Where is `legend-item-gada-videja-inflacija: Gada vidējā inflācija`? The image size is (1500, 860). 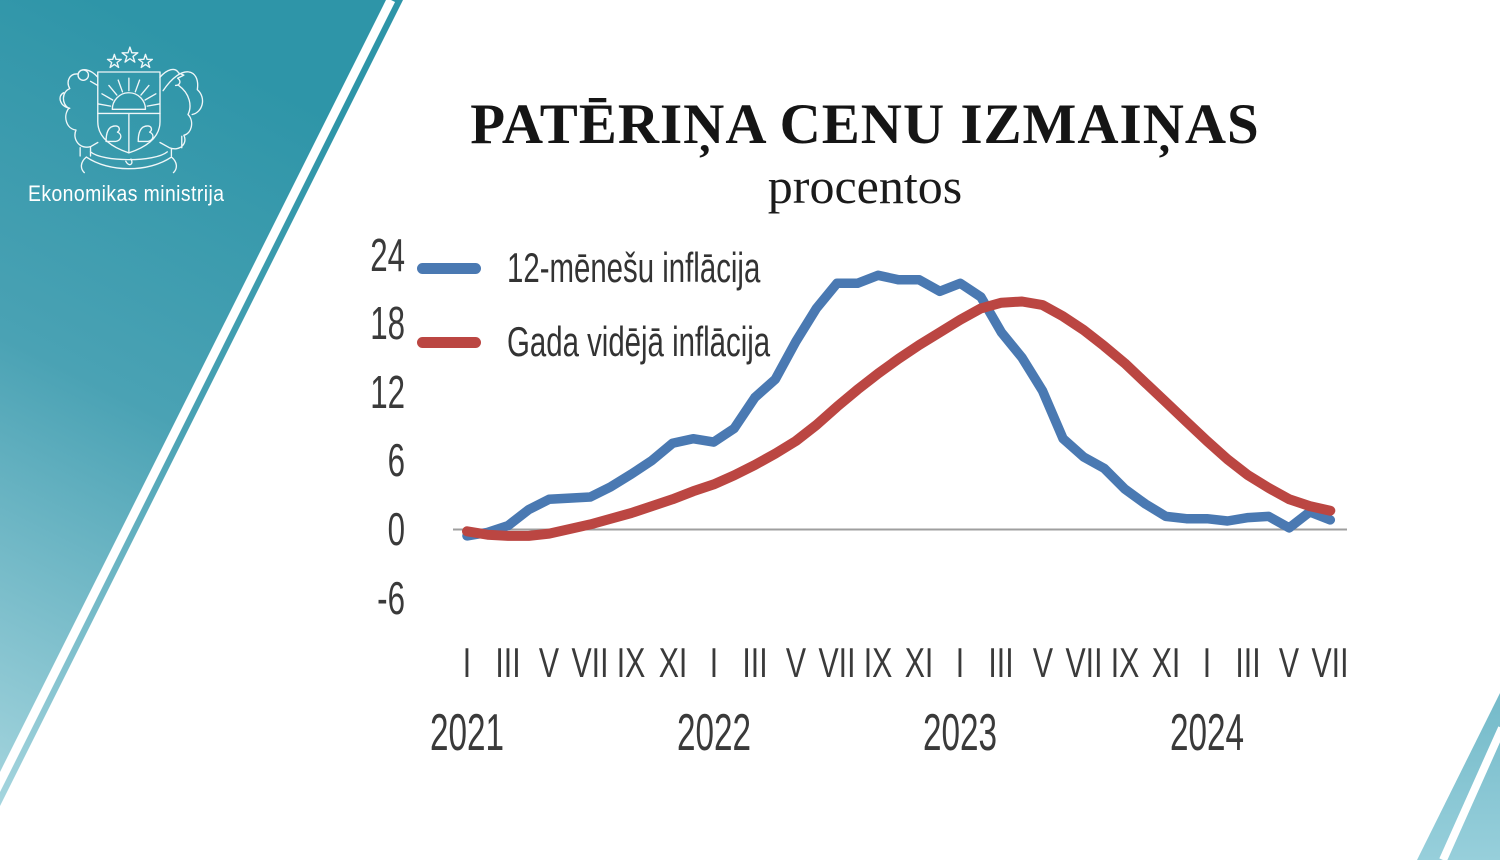
legend-item-gada-videja-inflacija: Gada vidējā inflācija is located at coordinates (650, 342).